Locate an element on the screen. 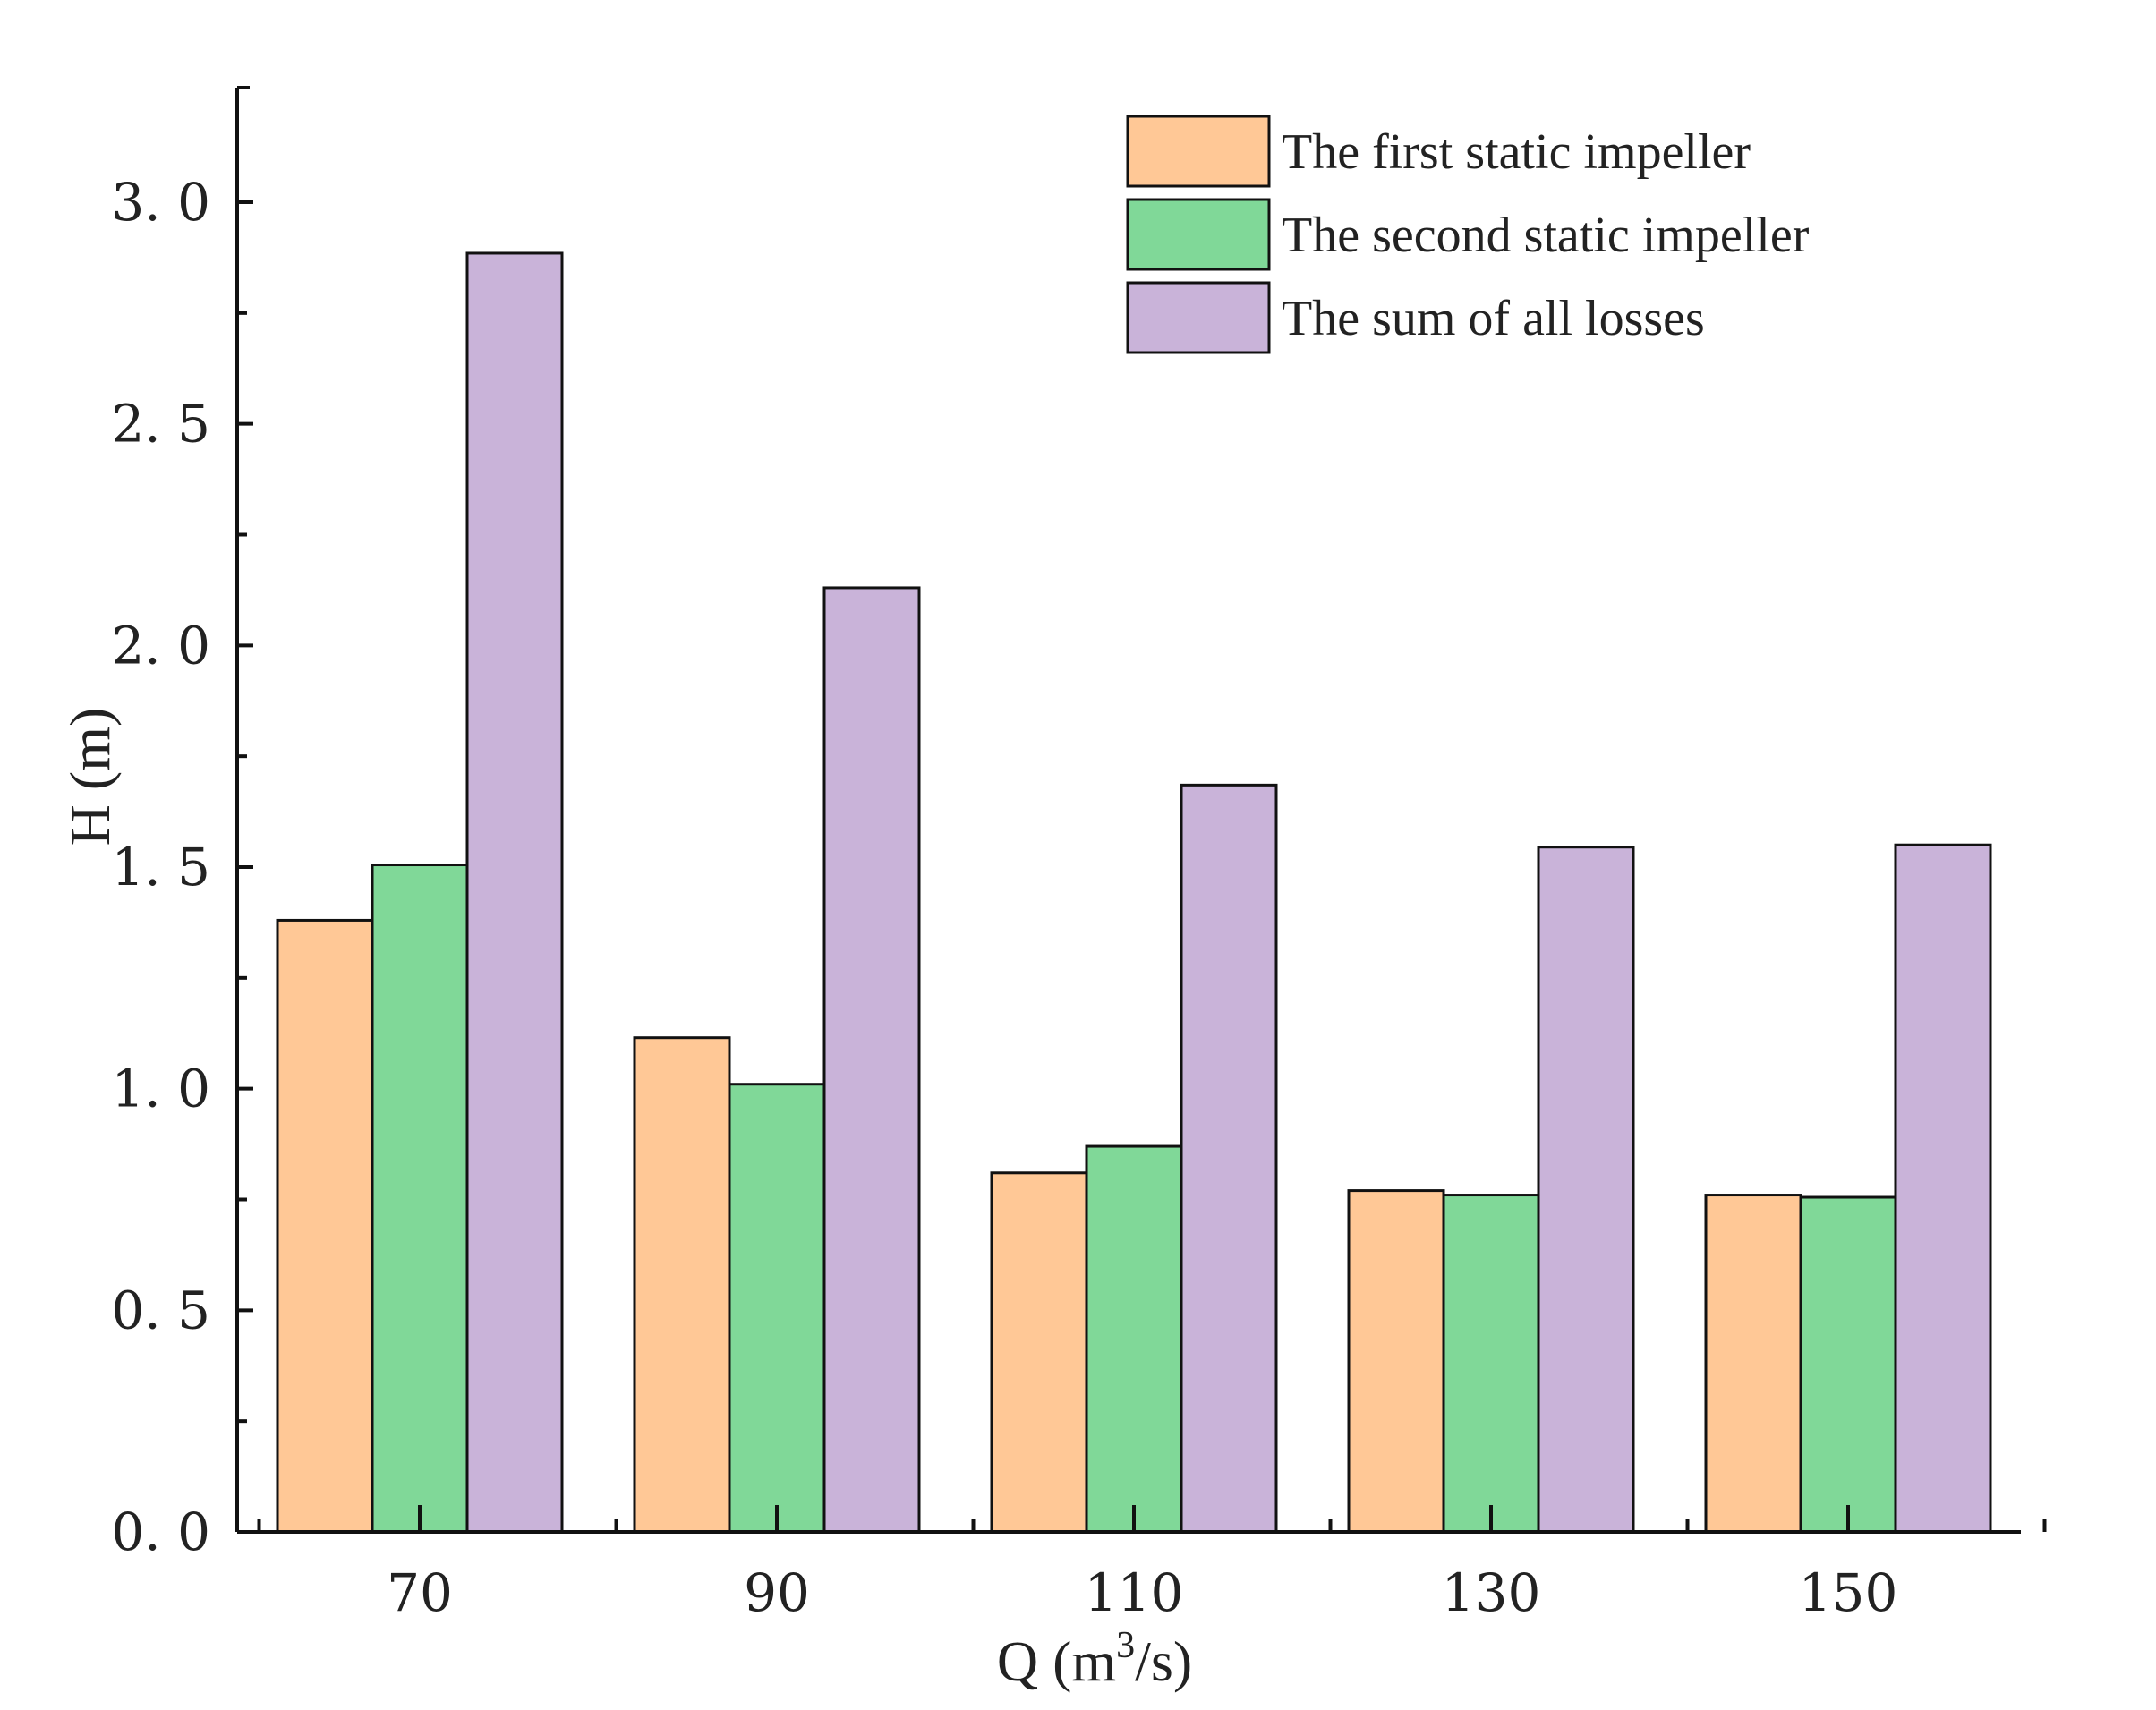 The height and width of the screenshot is (1710, 2156). x-axis-title: Q (m3/s) is located at coordinates (1094, 1659).